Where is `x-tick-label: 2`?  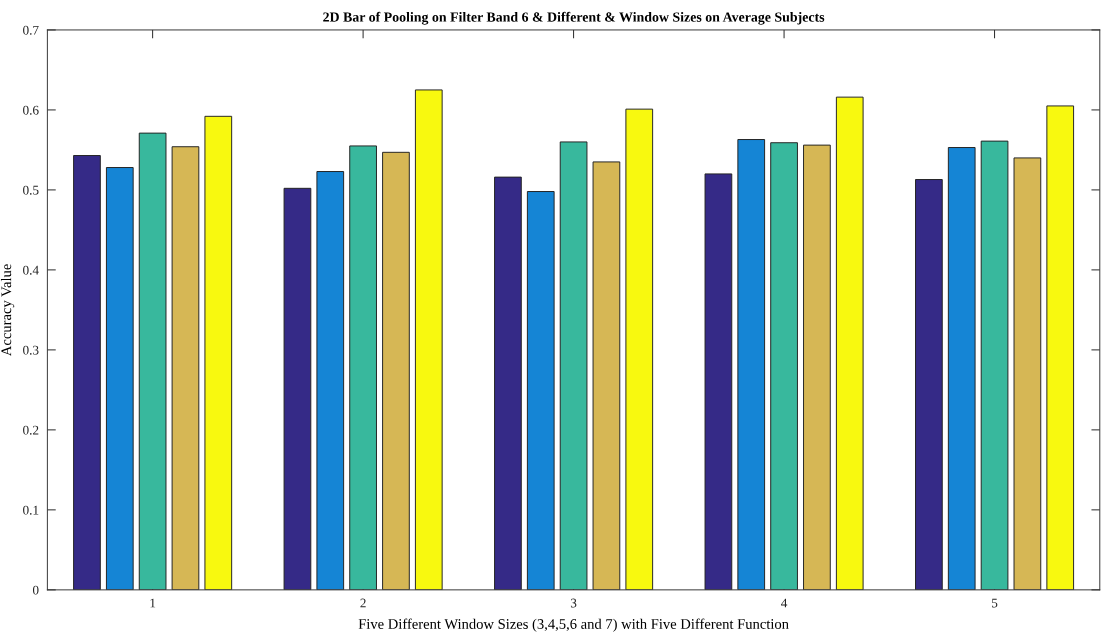 x-tick-label: 2 is located at coordinates (363, 603).